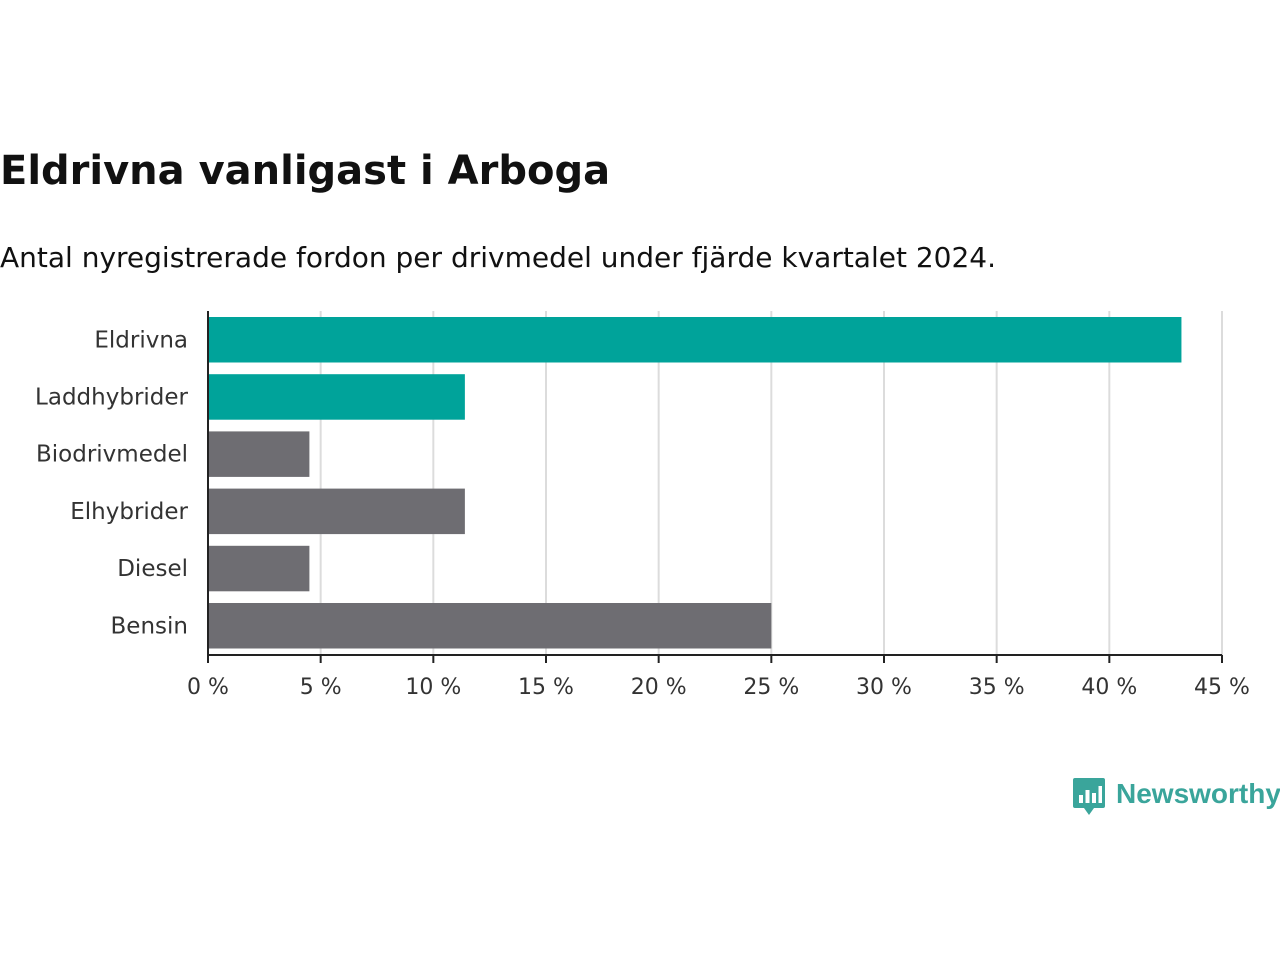 This screenshot has width=1280, height=960. Describe the element at coordinates (771, 687) in the screenshot. I see `x-tick-label: 25 %` at that location.